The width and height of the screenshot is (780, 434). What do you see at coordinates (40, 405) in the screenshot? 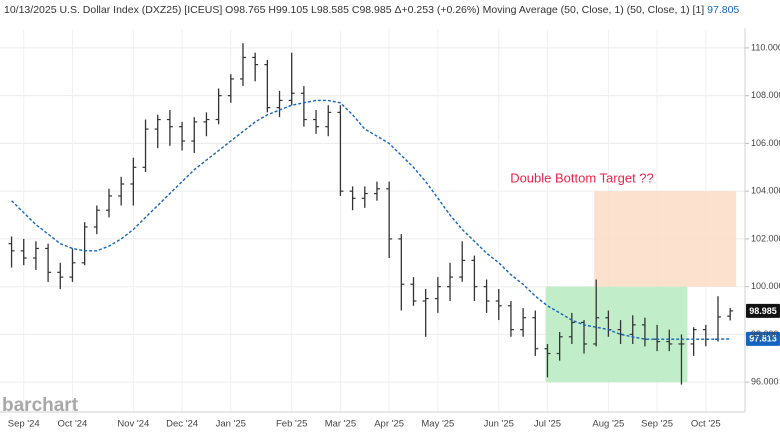
I see `watermark: barchart` at bounding box center [40, 405].